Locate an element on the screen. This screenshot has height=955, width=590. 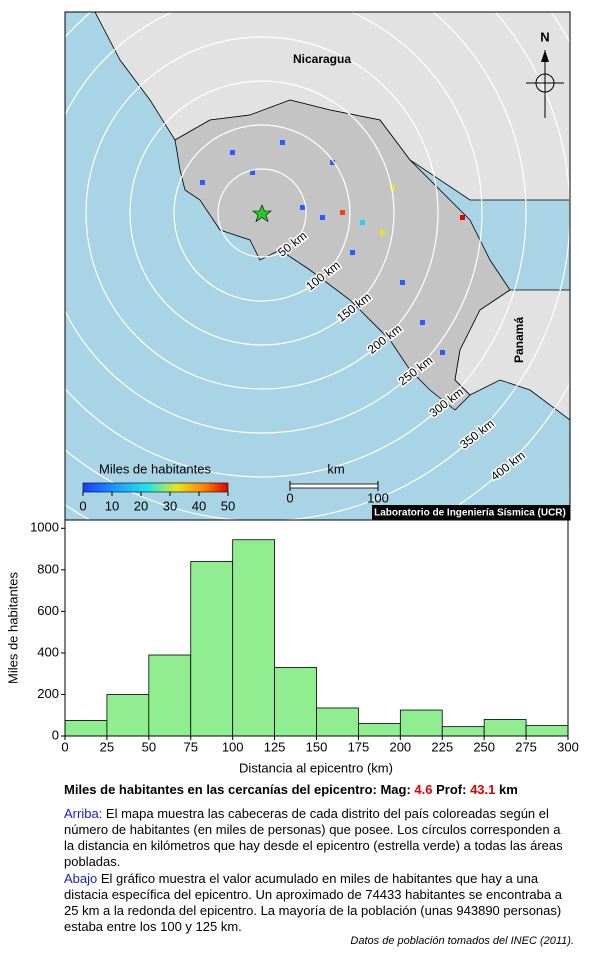
colorbar-tick-label: 30 is located at coordinates (170, 505).